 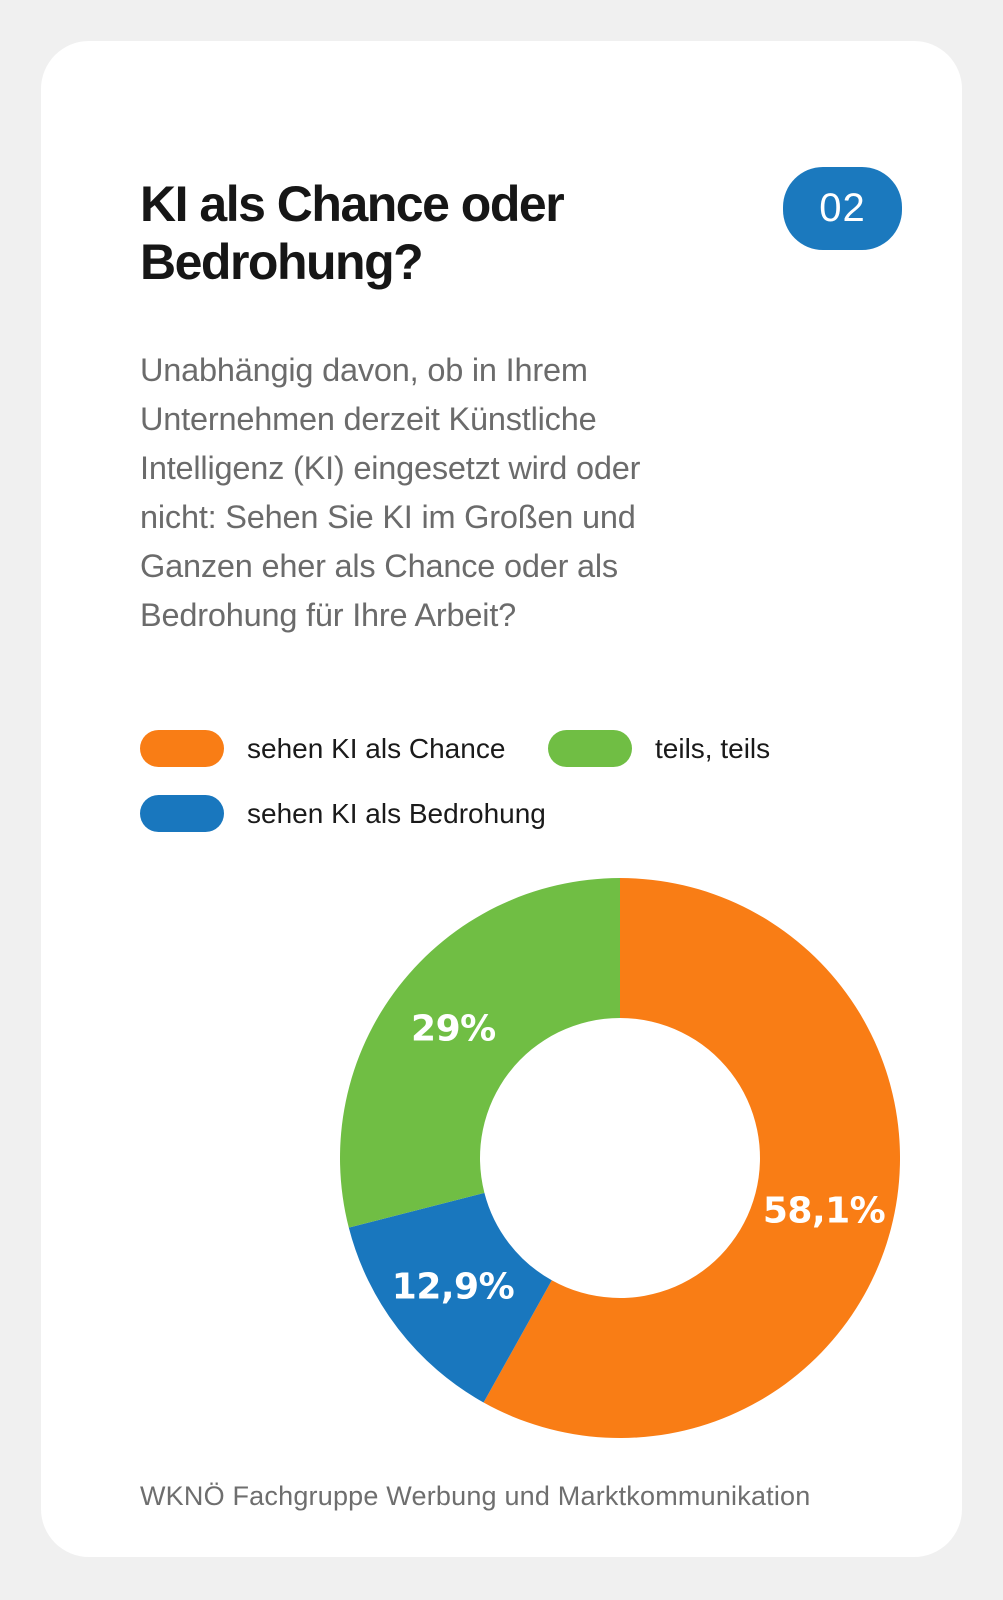 What do you see at coordinates (352, 232) in the screenshot?
I see `page-title: KI als Chance oder Bedrohung?` at bounding box center [352, 232].